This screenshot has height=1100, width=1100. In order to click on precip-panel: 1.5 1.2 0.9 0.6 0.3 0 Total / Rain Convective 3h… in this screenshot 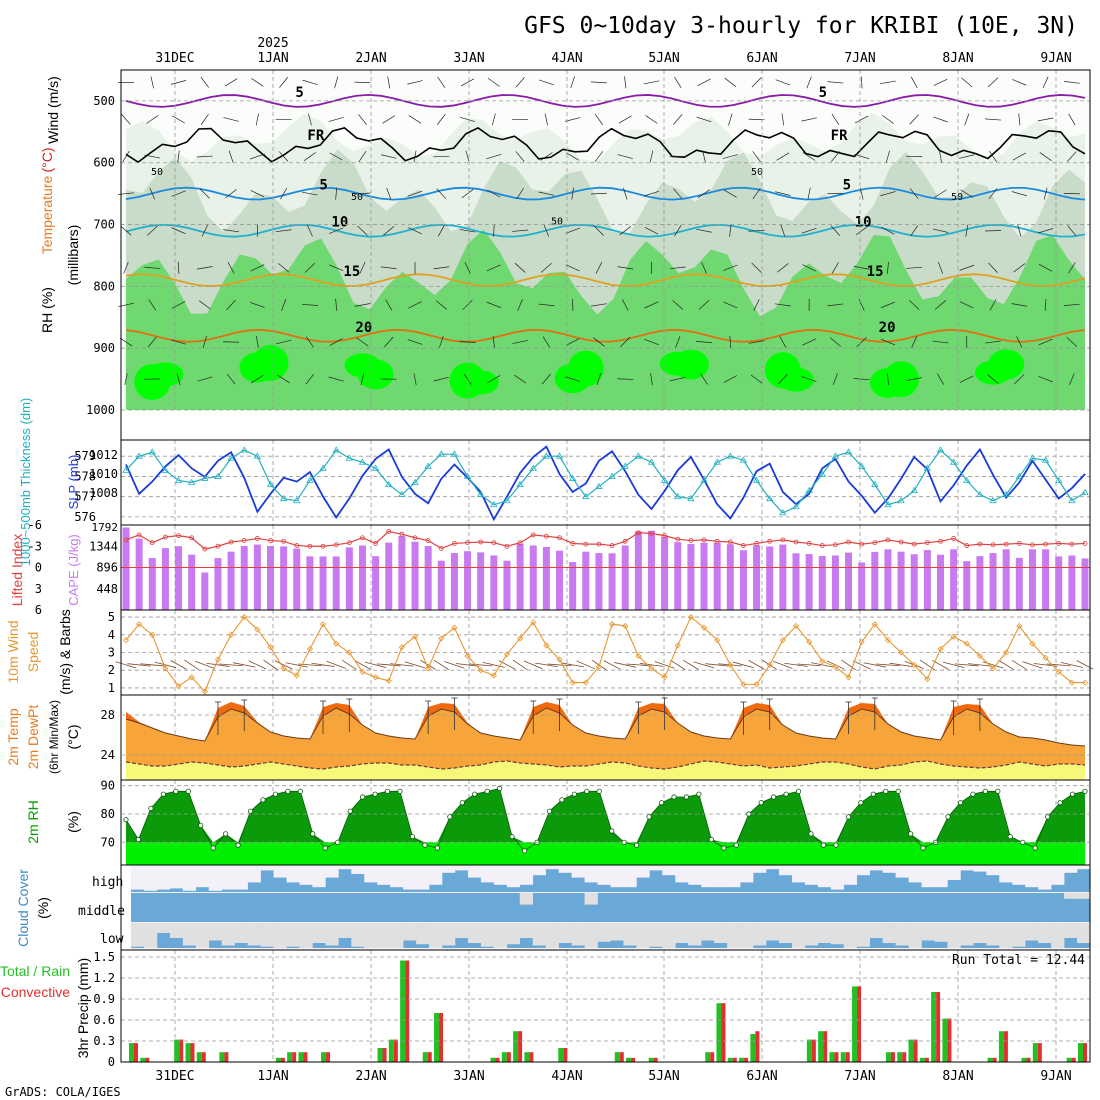, I will do `click(545, 1009)`.